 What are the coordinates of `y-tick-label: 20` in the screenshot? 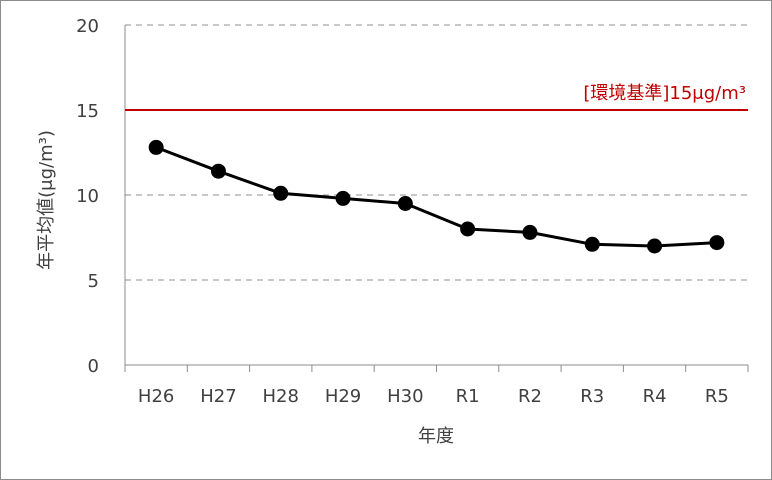 It's located at (87, 26).